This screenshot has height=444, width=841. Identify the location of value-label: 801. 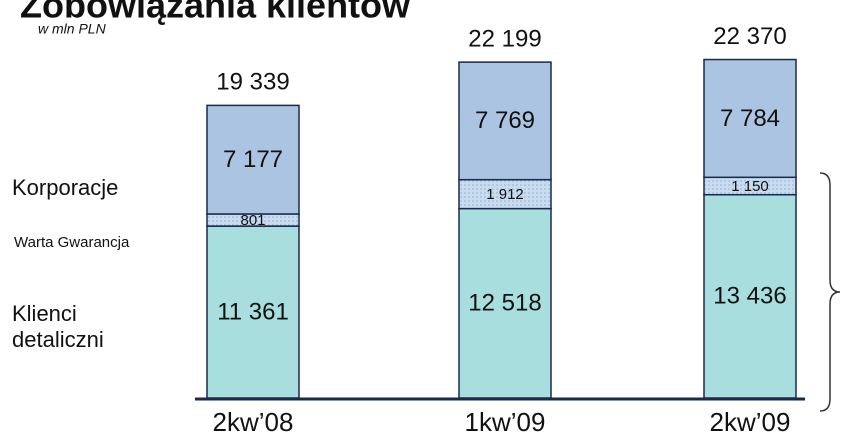
(252, 220).